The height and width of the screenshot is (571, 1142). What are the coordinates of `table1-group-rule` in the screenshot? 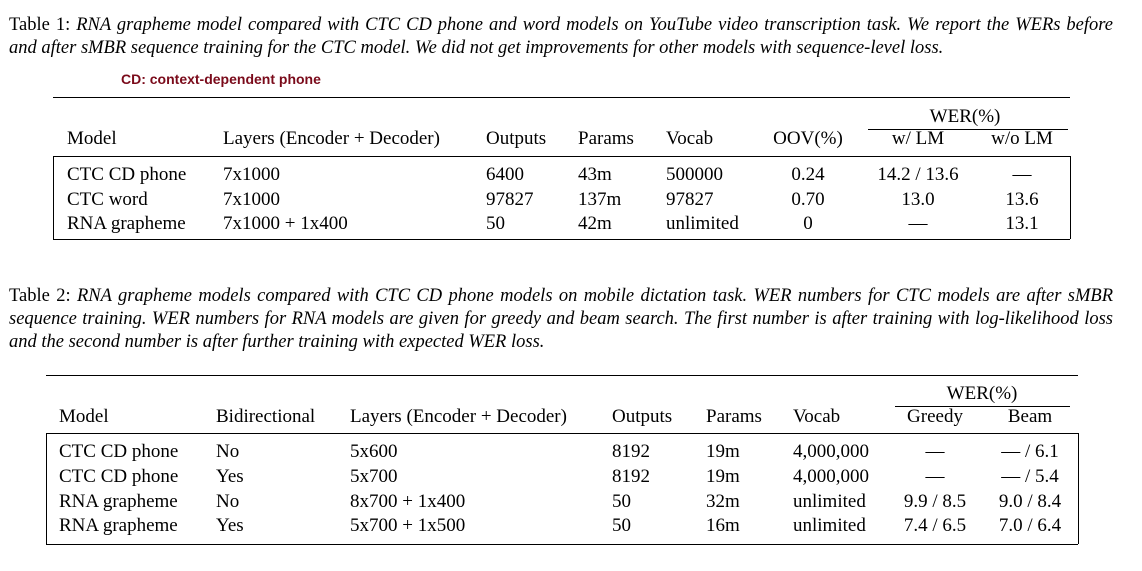 It's located at (968, 129).